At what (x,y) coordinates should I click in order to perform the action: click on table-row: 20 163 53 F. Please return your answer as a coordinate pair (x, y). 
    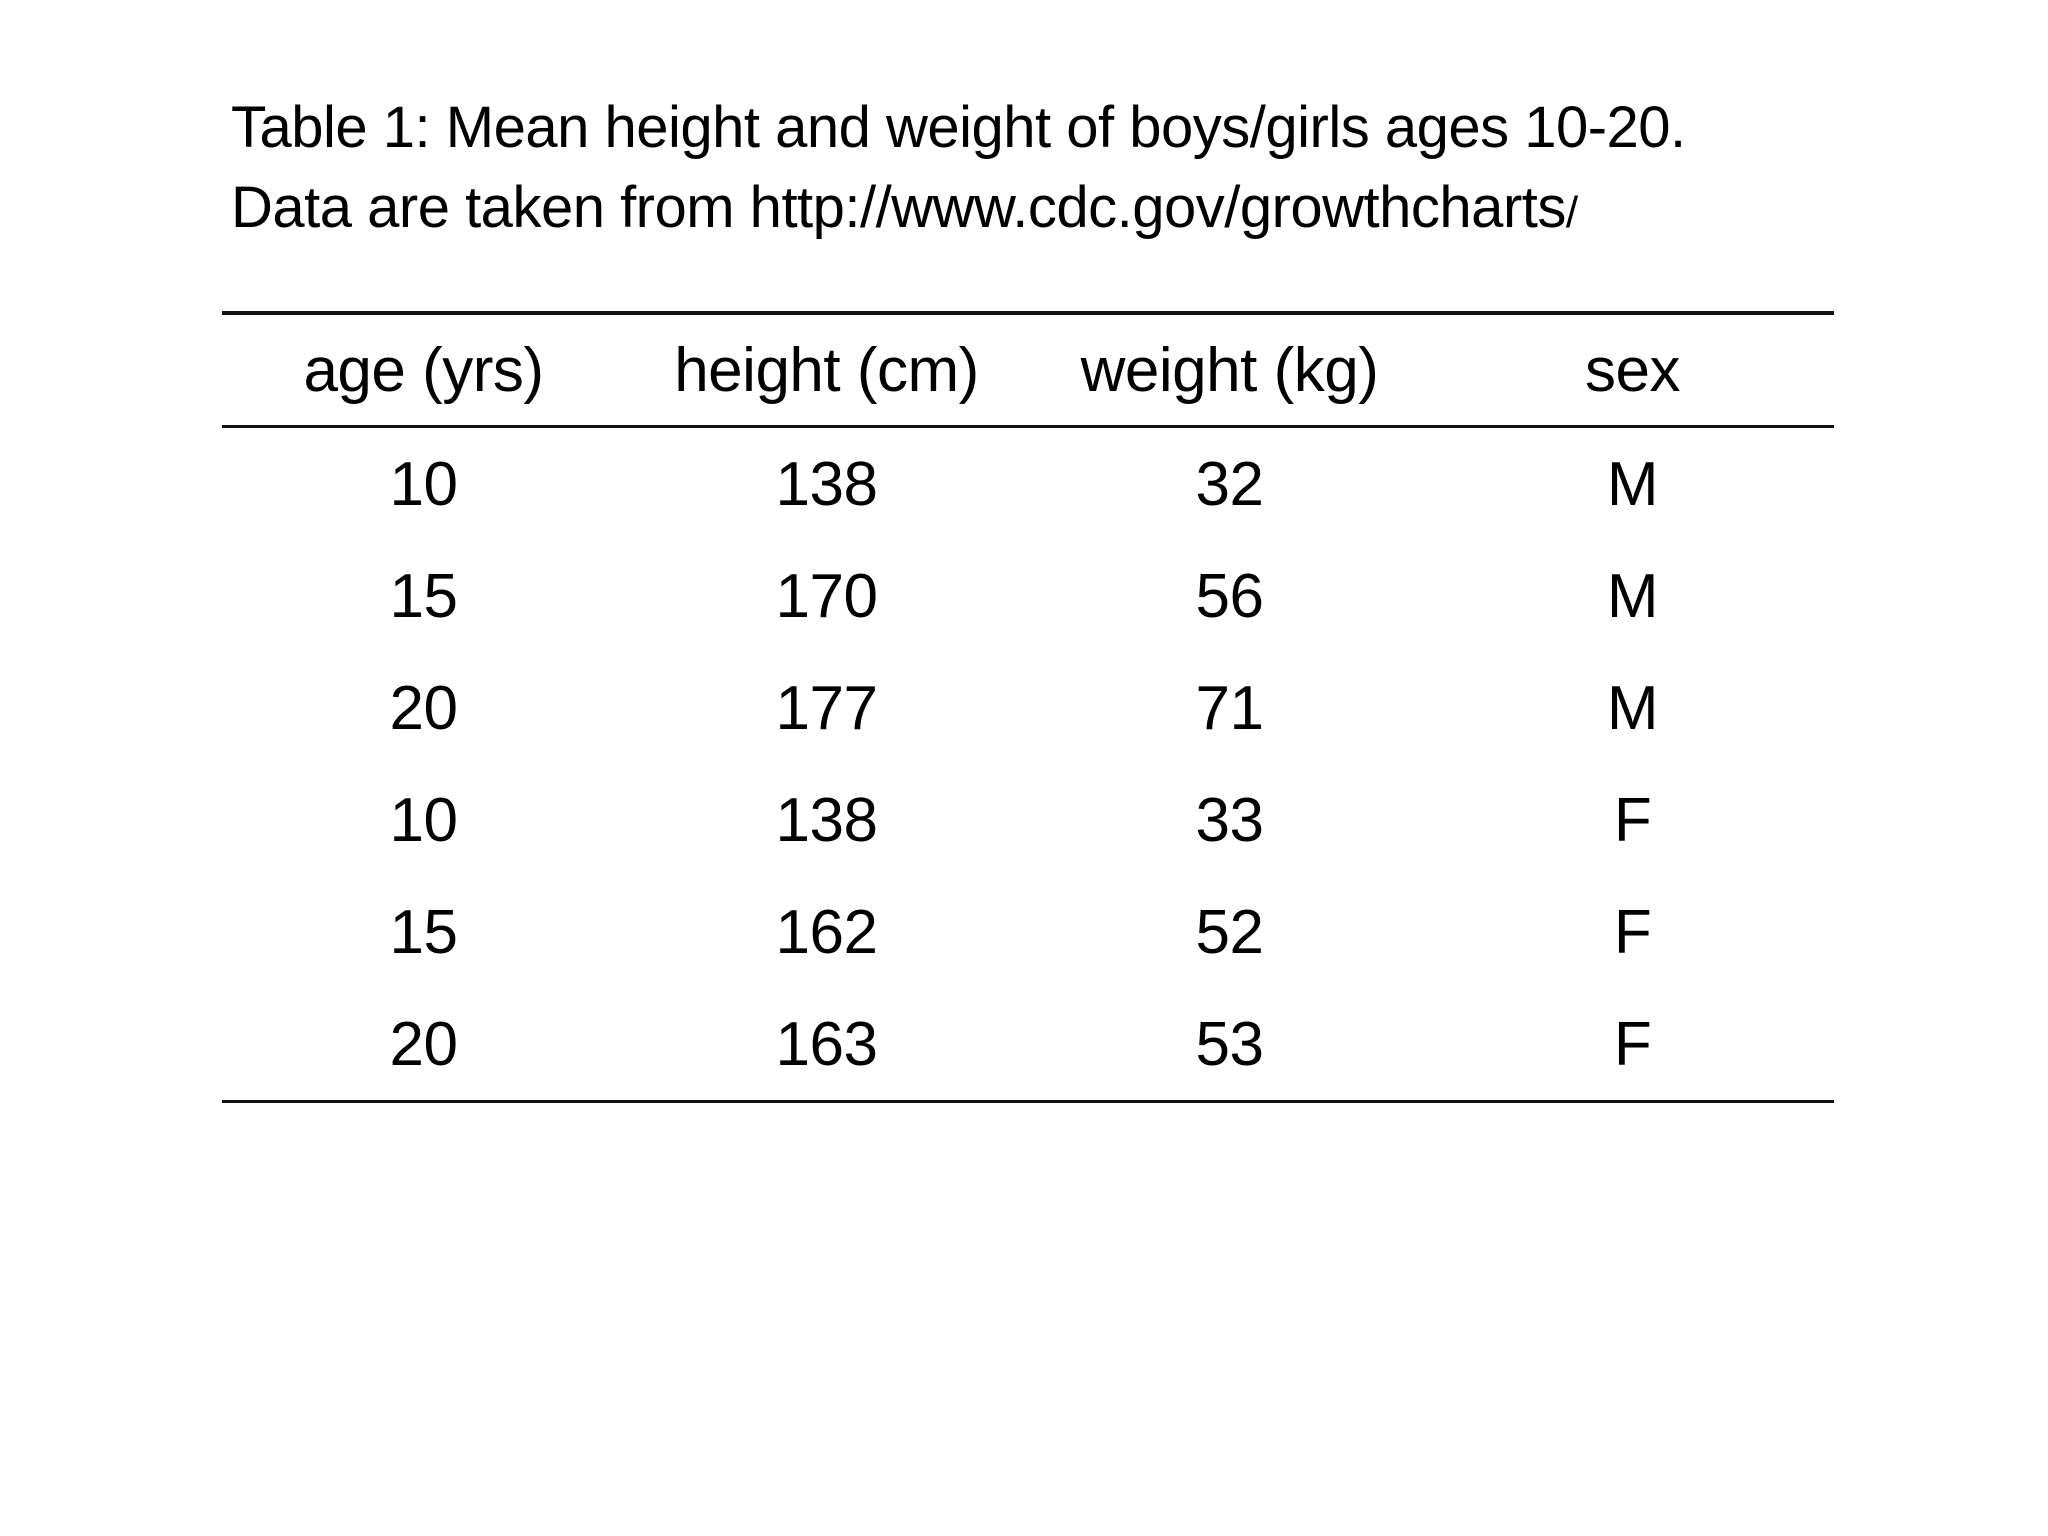
    Looking at the image, I should click on (1028, 1044).